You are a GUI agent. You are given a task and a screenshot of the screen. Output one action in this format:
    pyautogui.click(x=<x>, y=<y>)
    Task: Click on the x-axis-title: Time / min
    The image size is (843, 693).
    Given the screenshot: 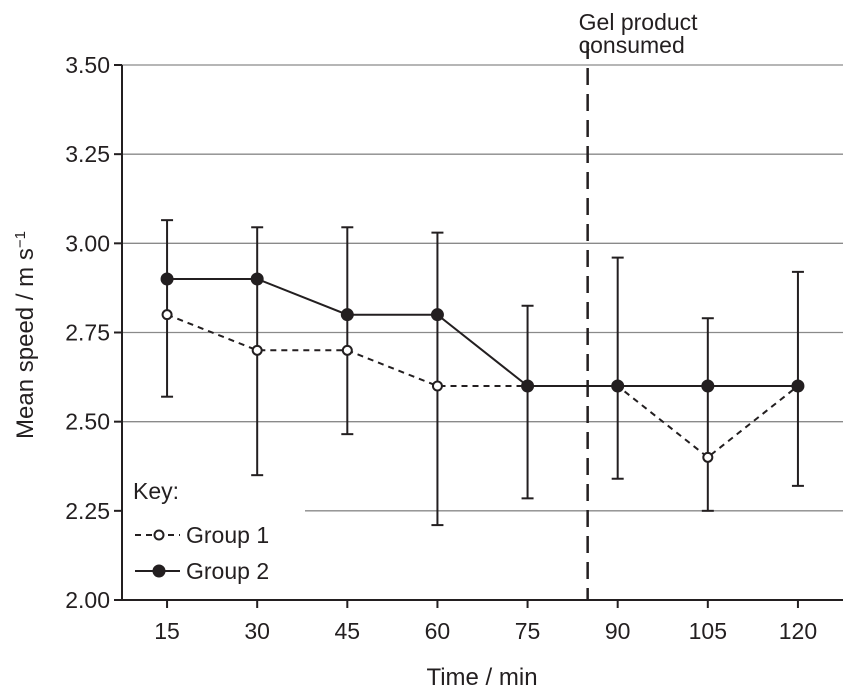 What is the action you would take?
    pyautogui.click(x=481, y=677)
    